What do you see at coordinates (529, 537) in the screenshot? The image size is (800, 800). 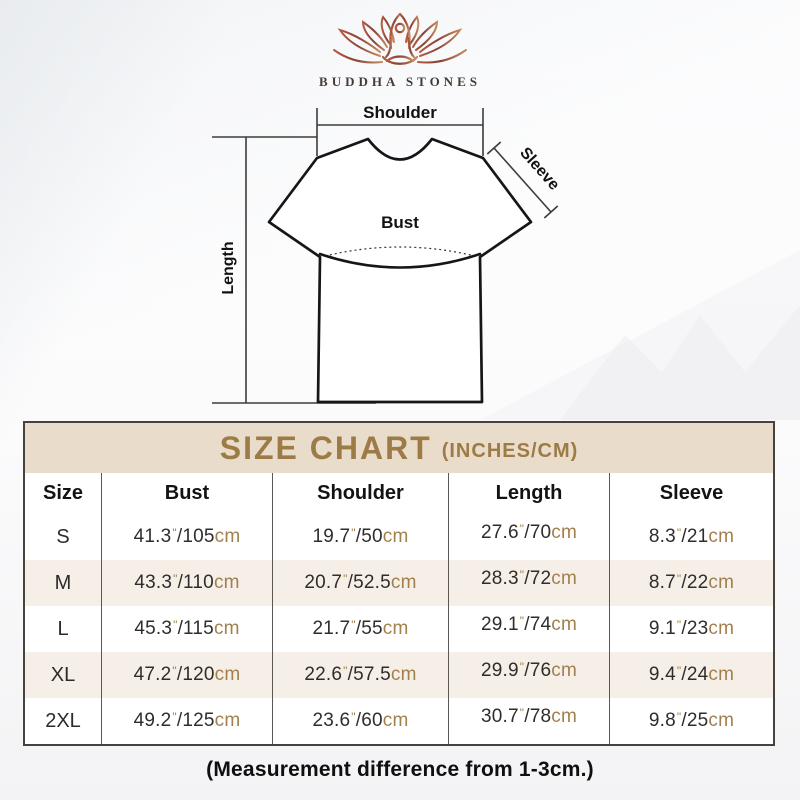 I see `cell-s-length: 27.6"/70cm` at bounding box center [529, 537].